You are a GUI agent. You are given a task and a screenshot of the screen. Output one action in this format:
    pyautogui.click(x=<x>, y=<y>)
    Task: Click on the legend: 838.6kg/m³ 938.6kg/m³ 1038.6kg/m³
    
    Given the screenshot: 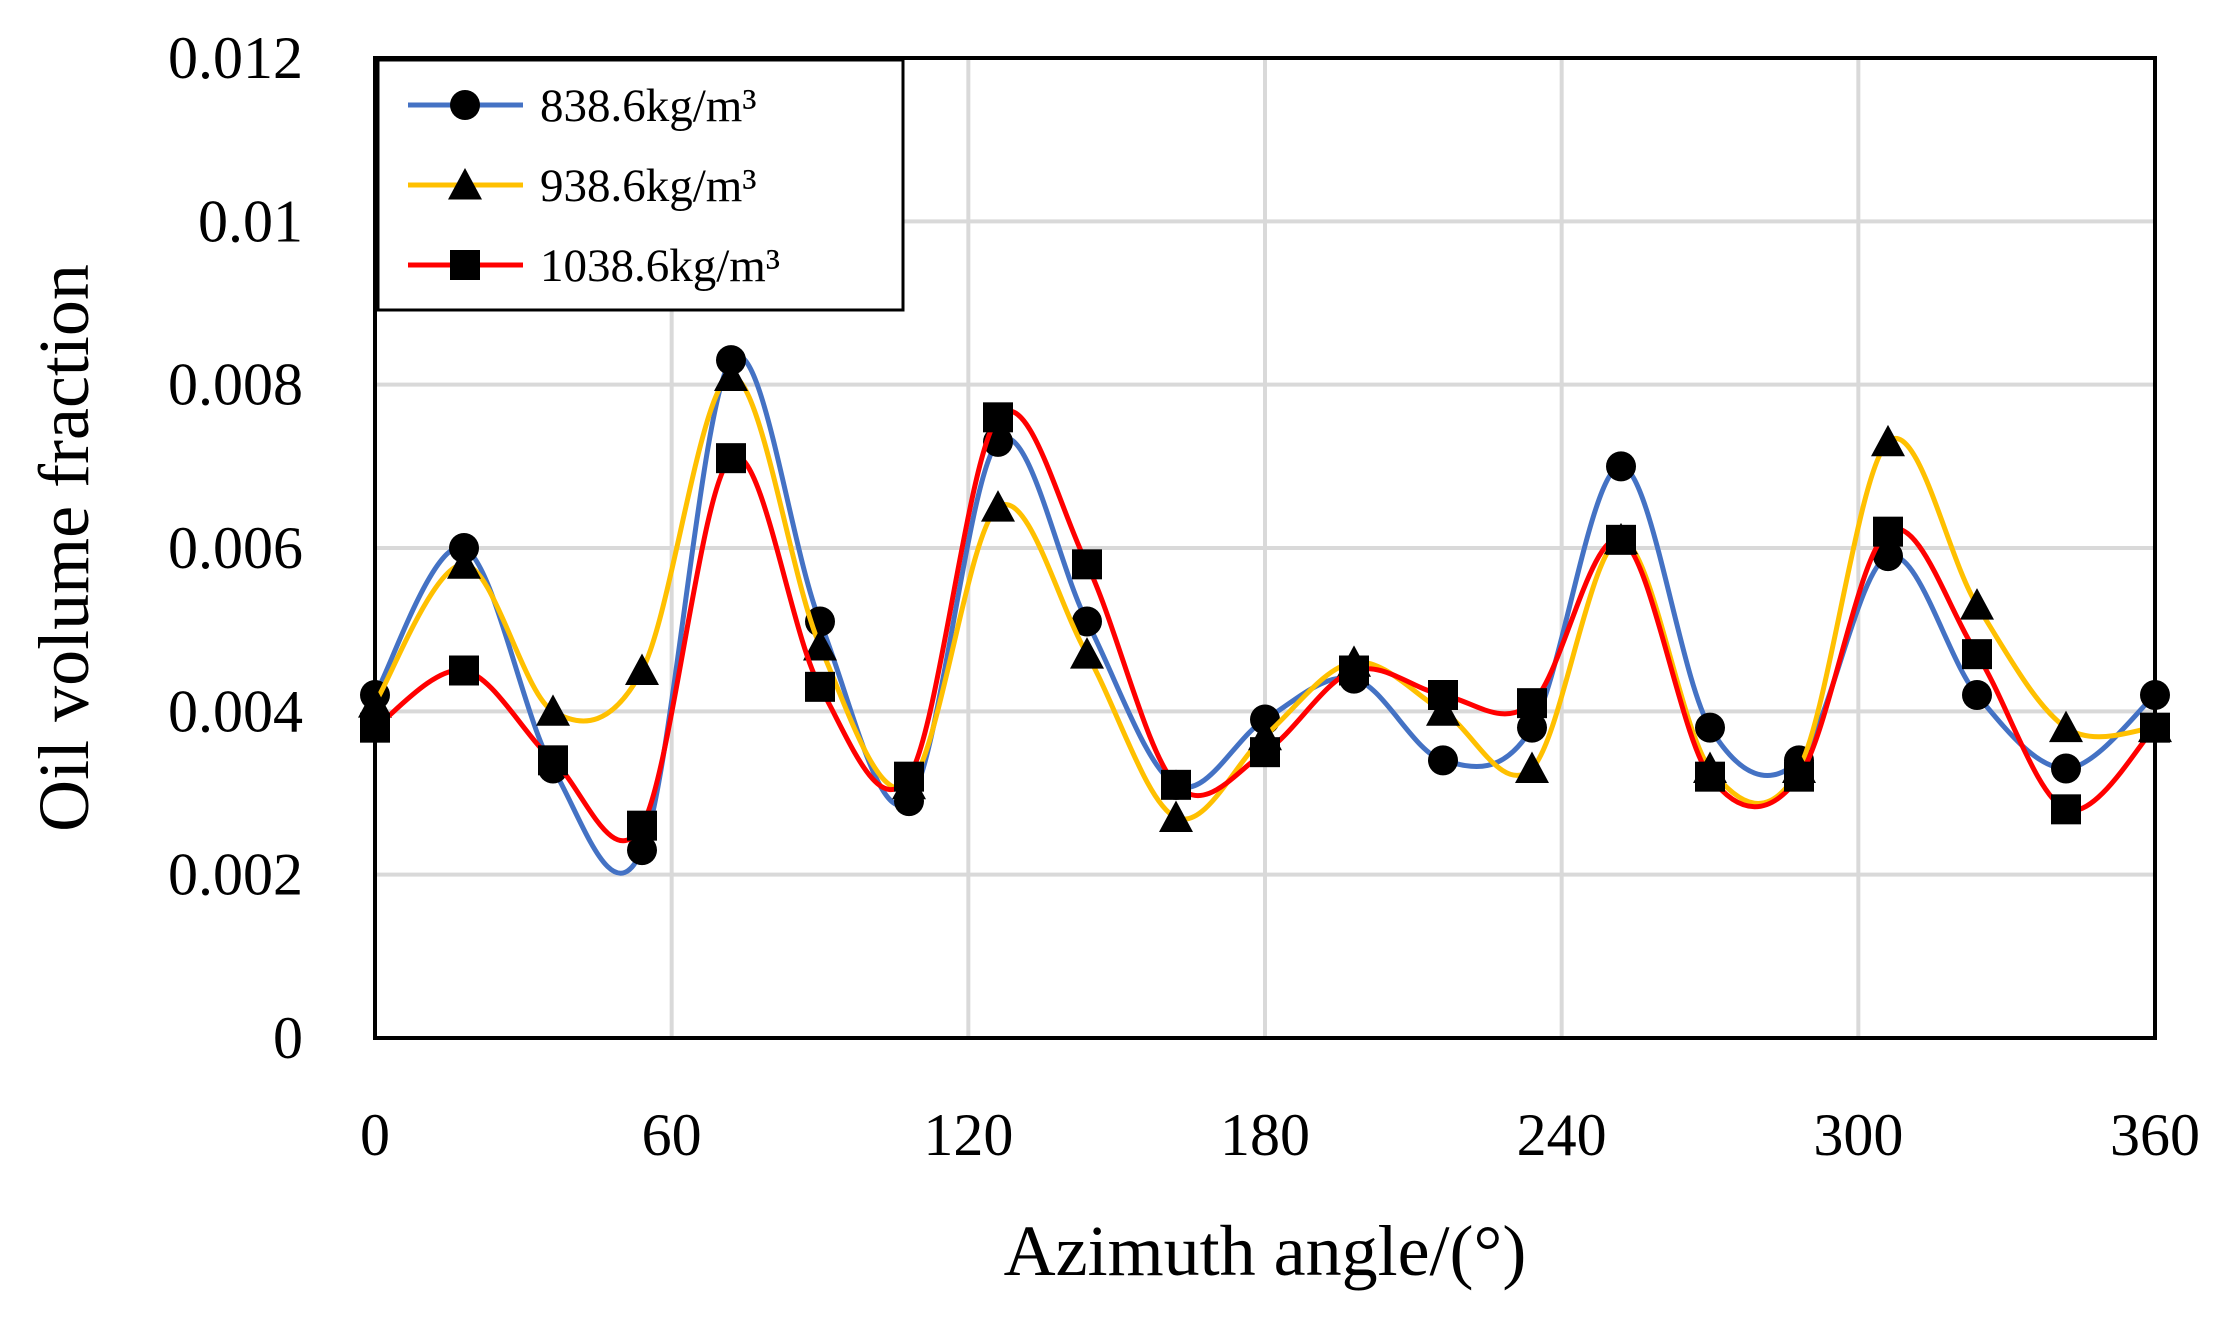 What is the action you would take?
    pyautogui.click(x=640, y=185)
    